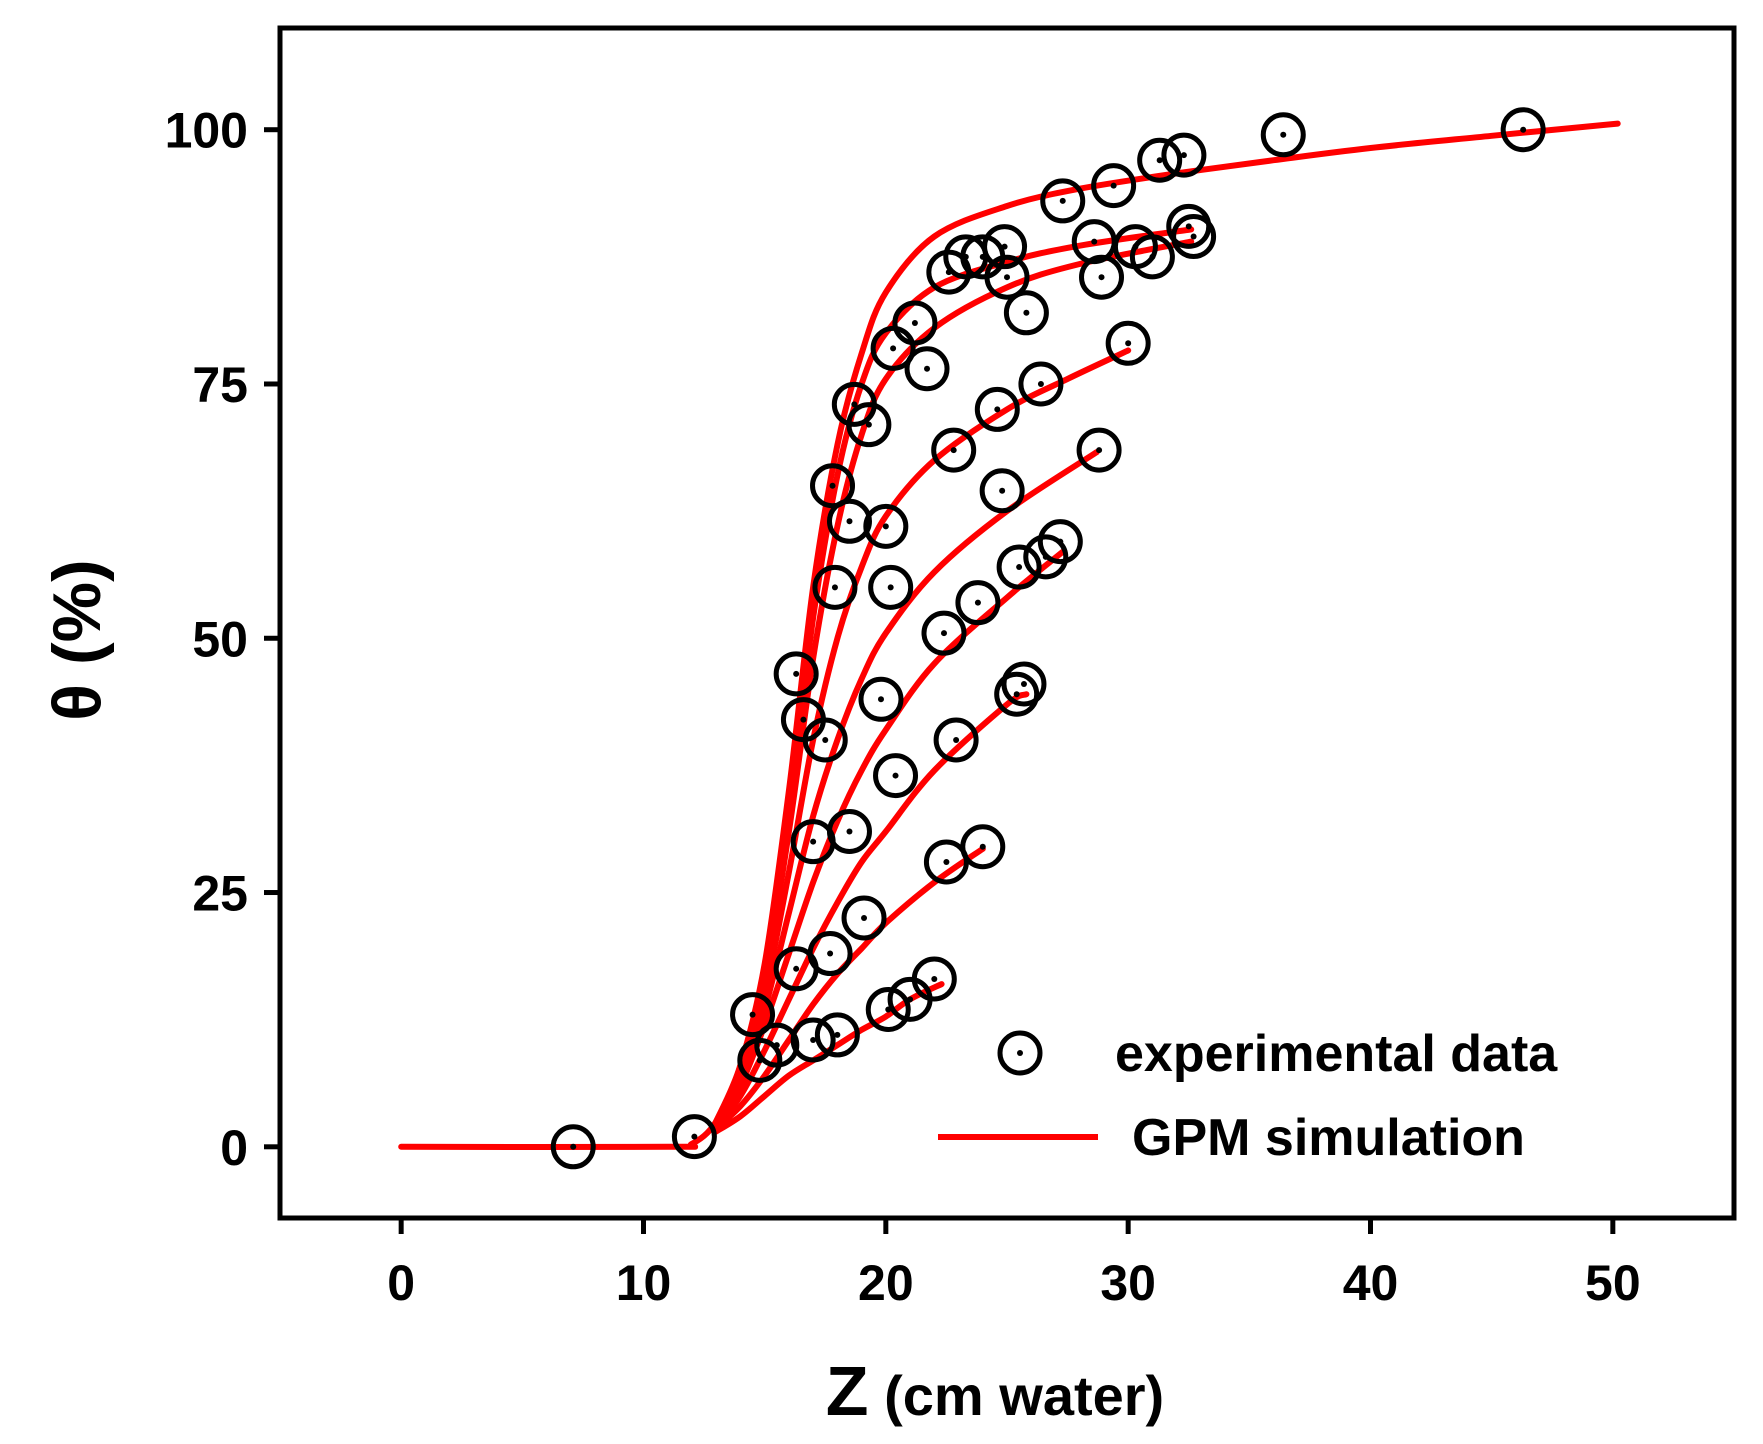 The image size is (1763, 1444). I want to click on x-tick-label: 30, so click(1128, 1283).